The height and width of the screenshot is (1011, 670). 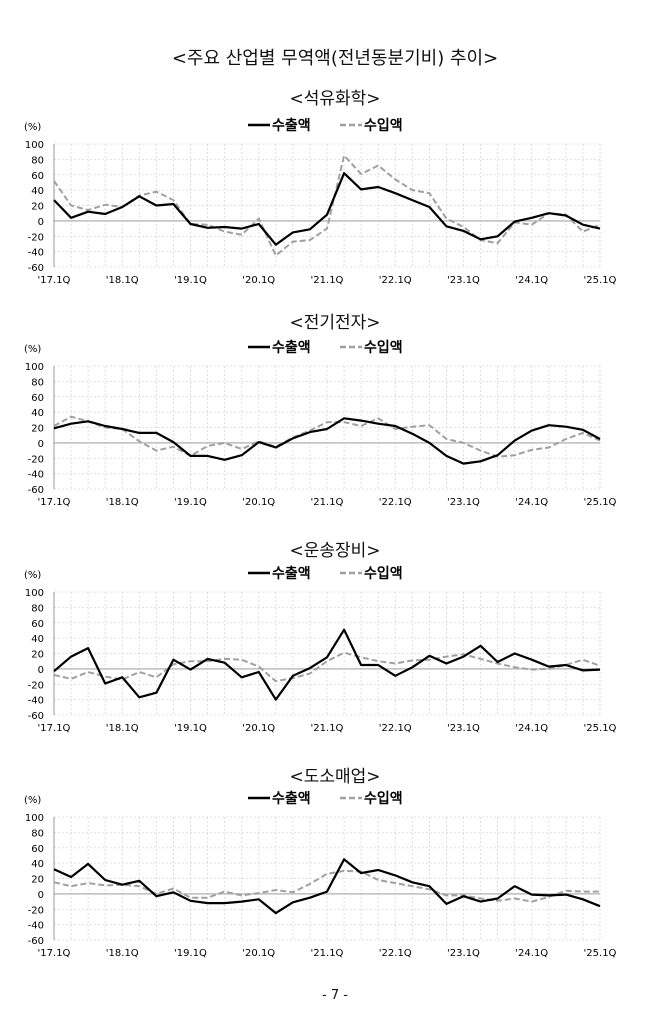 I want to click on chart-title-petrochemical: <석유화학>, so click(x=335, y=99).